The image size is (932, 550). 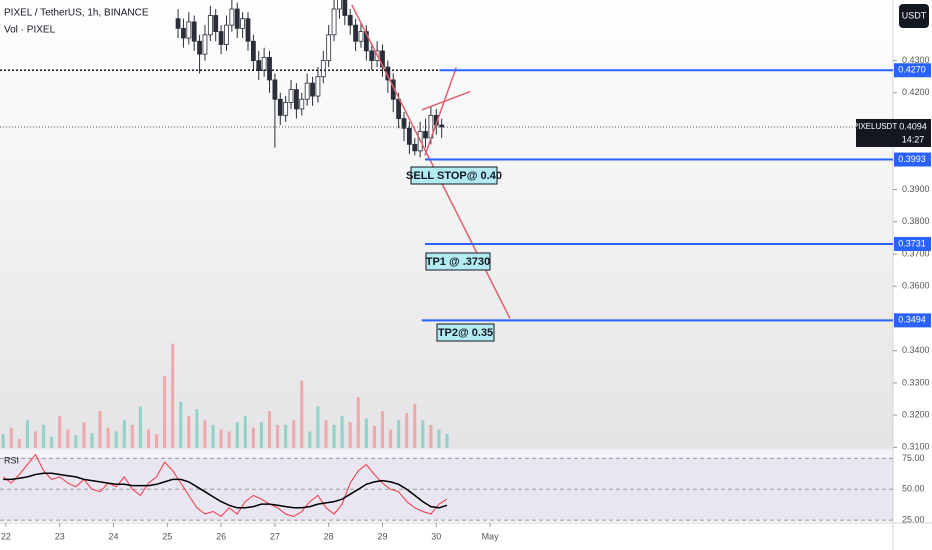 I want to click on x-tick-label: 29, so click(x=382, y=536).